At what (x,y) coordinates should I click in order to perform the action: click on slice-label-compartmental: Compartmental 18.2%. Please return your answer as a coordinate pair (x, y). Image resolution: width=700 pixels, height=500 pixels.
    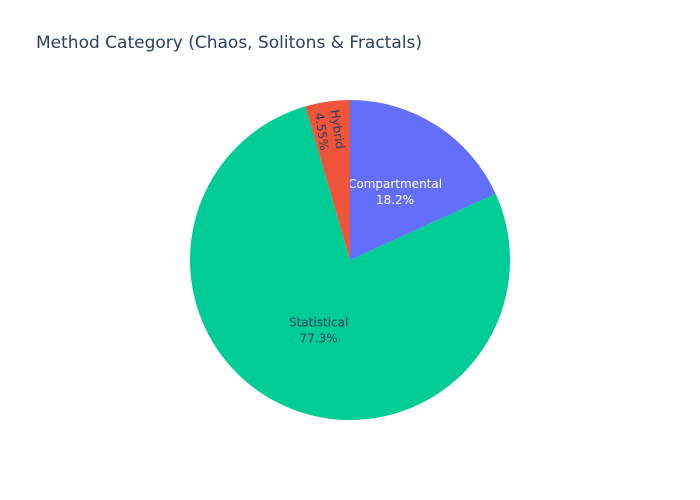
    Looking at the image, I should click on (395, 192).